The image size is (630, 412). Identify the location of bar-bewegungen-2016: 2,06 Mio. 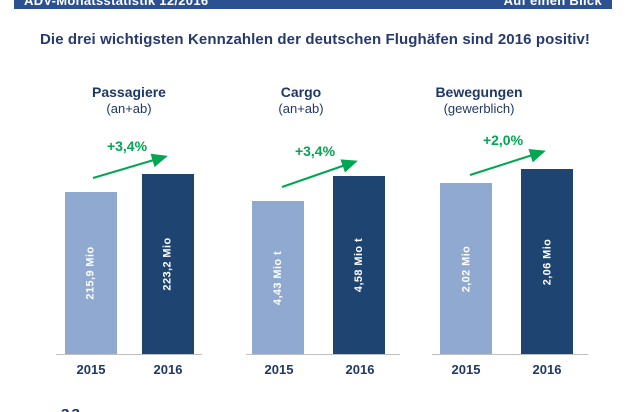
(547, 261).